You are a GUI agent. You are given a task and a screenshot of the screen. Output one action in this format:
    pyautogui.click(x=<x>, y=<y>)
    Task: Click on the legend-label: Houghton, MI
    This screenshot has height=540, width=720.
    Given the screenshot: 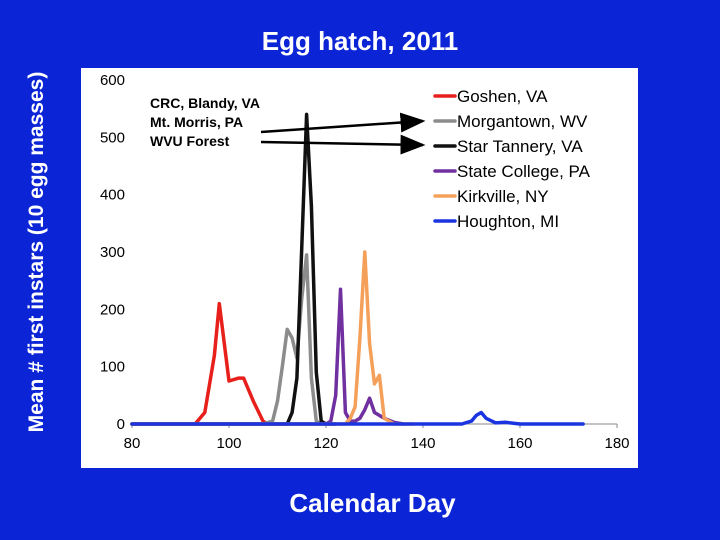 What is the action you would take?
    pyautogui.click(x=508, y=221)
    